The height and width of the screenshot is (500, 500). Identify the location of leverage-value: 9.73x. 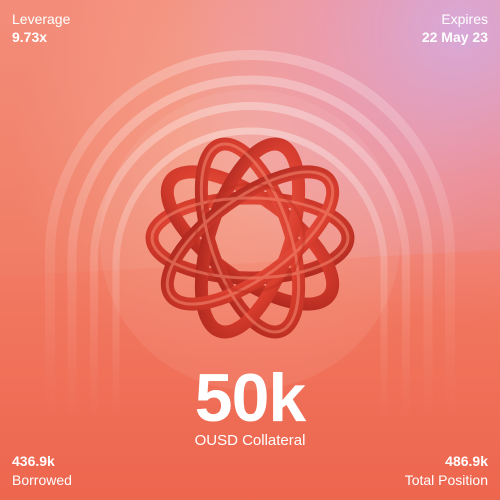
(30, 37).